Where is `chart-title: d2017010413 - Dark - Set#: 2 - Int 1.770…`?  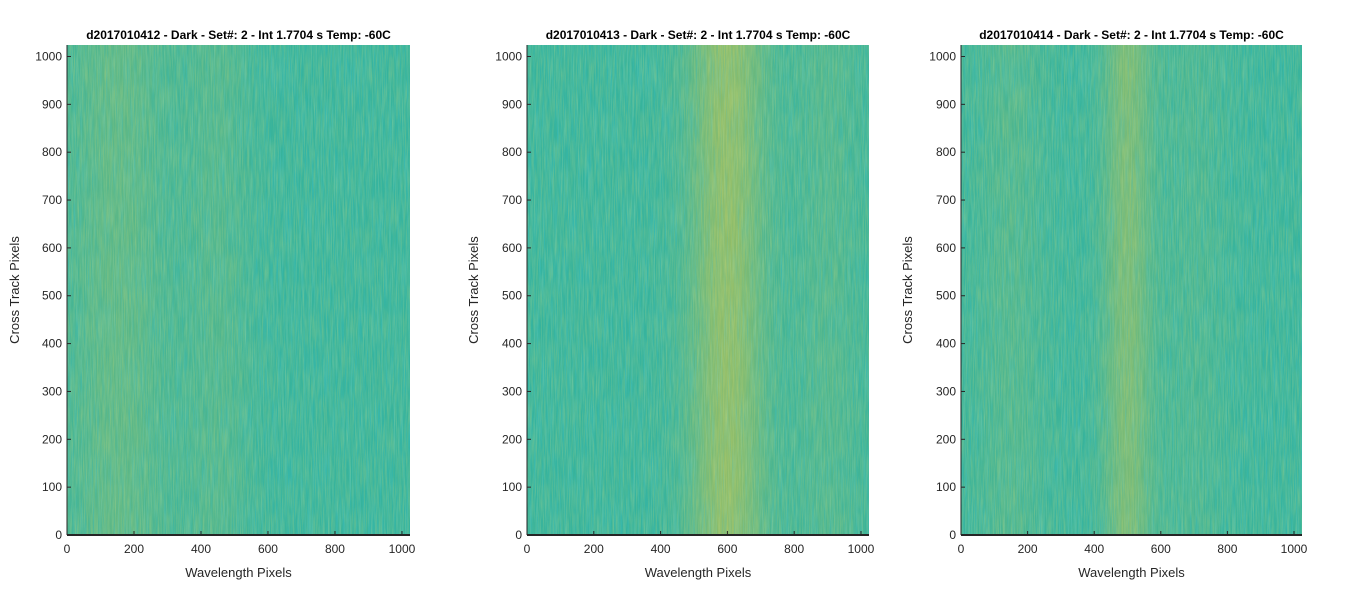
chart-title: d2017010413 - Dark - Set#: 2 - Int 1.770… is located at coordinates (698, 35).